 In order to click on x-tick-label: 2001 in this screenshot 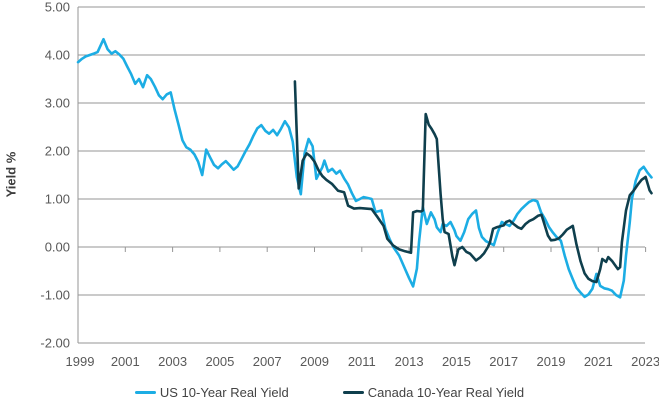, I will do `click(125, 361)`.